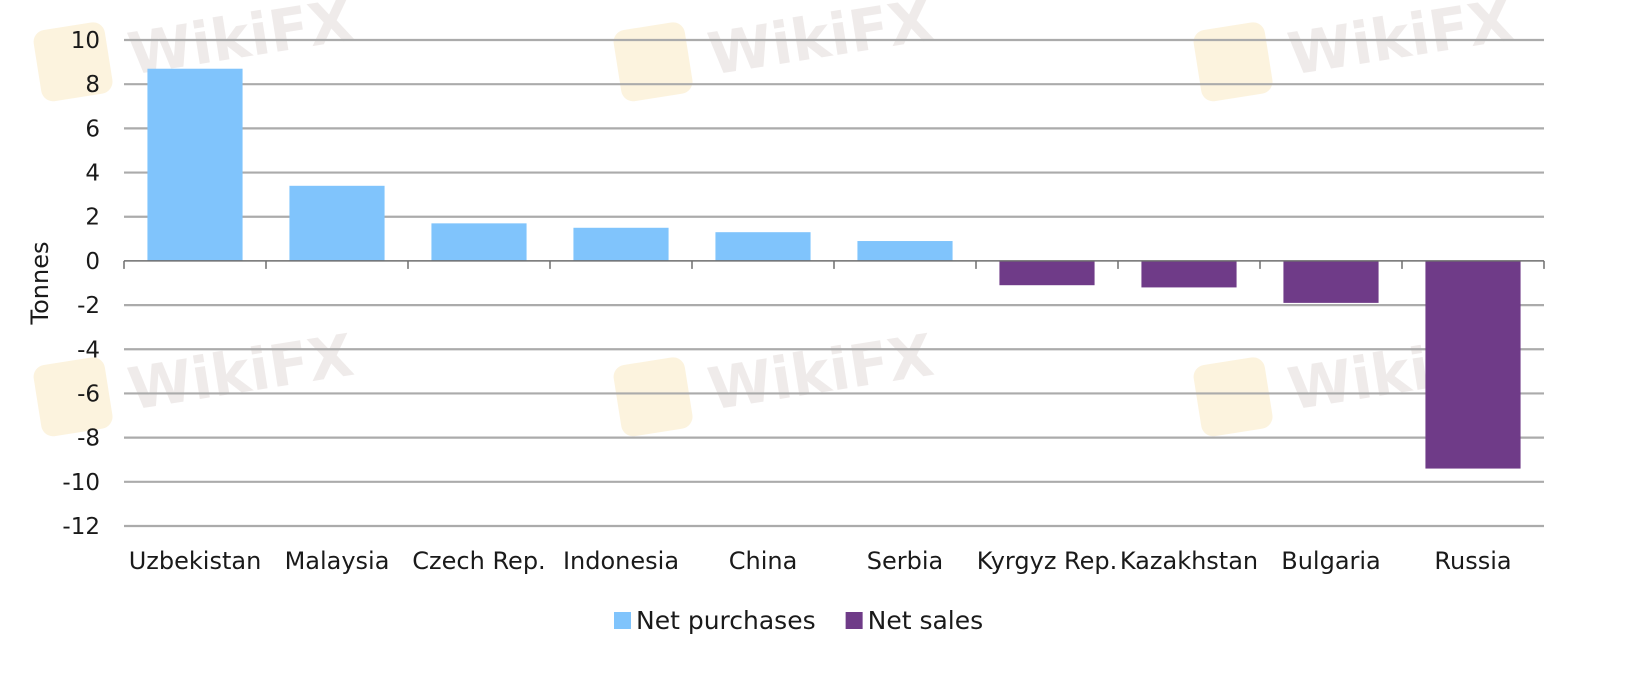 This screenshot has width=1647, height=693. What do you see at coordinates (92, 85) in the screenshot?
I see `y-tick-label: 8` at bounding box center [92, 85].